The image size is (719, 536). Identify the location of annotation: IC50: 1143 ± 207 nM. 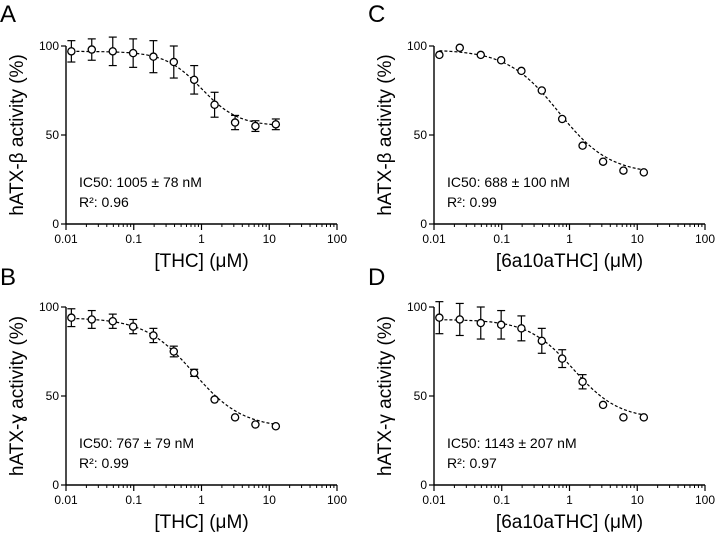
(512, 443).